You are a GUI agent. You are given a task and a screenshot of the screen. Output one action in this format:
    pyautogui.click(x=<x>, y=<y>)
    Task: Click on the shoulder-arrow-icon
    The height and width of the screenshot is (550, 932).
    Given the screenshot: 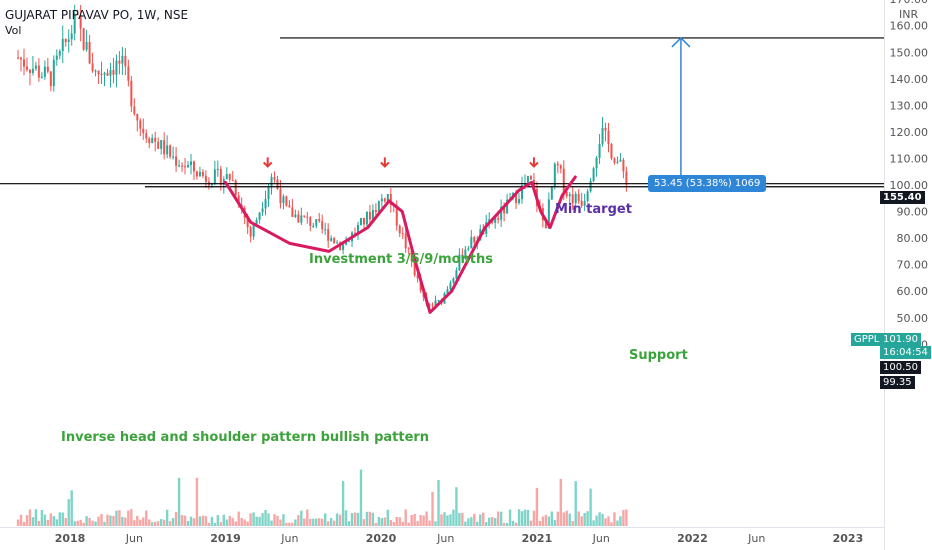 What is the action you would take?
    pyautogui.click(x=534, y=162)
    